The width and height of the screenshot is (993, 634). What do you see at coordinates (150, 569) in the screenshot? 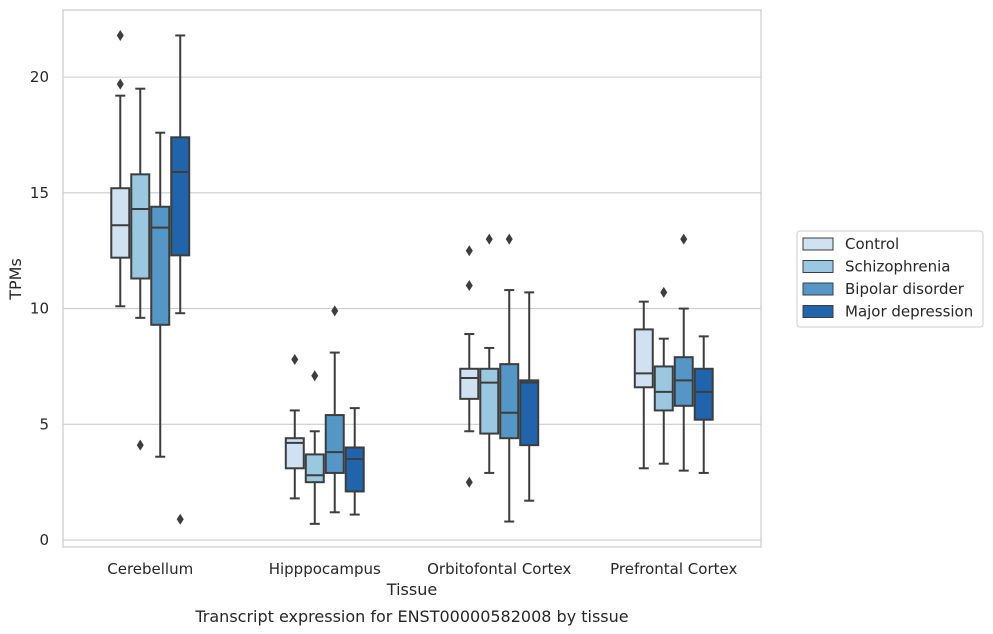
I see `x-tick-label: Cerebellum` at bounding box center [150, 569].